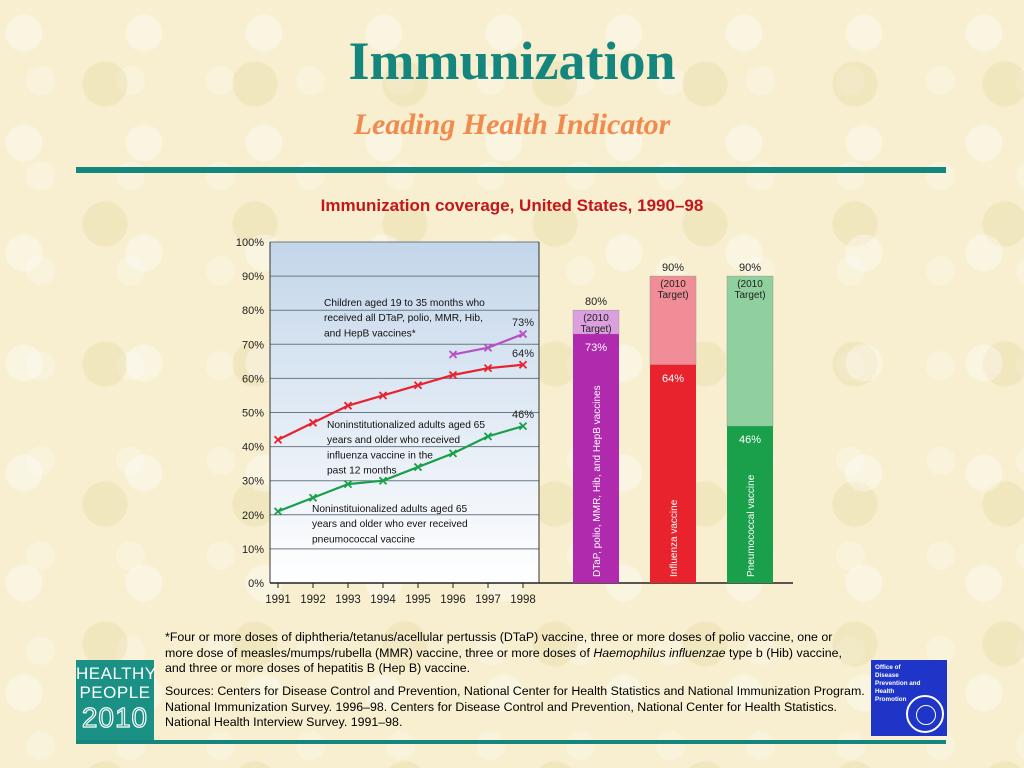 This screenshot has width=1024, height=768. Describe the element at coordinates (523, 415) in the screenshot. I see `end-value-label: 46%` at that location.